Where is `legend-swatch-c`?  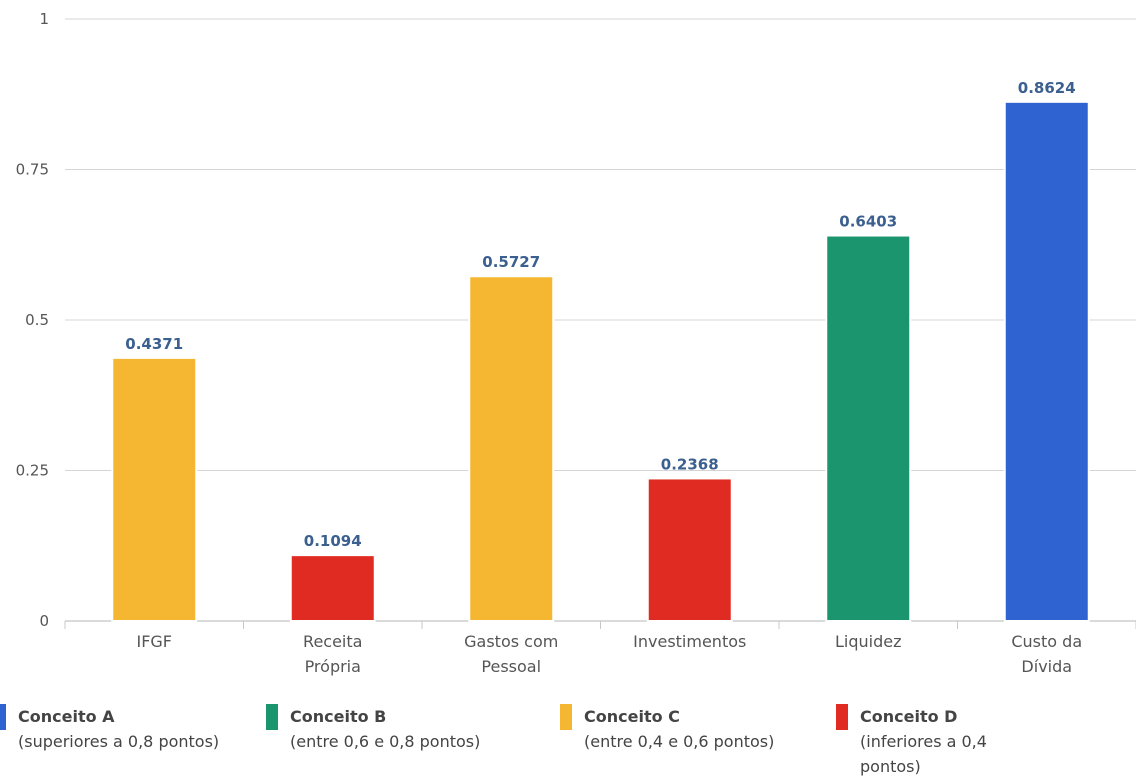
legend-swatch-c is located at coordinates (566, 717).